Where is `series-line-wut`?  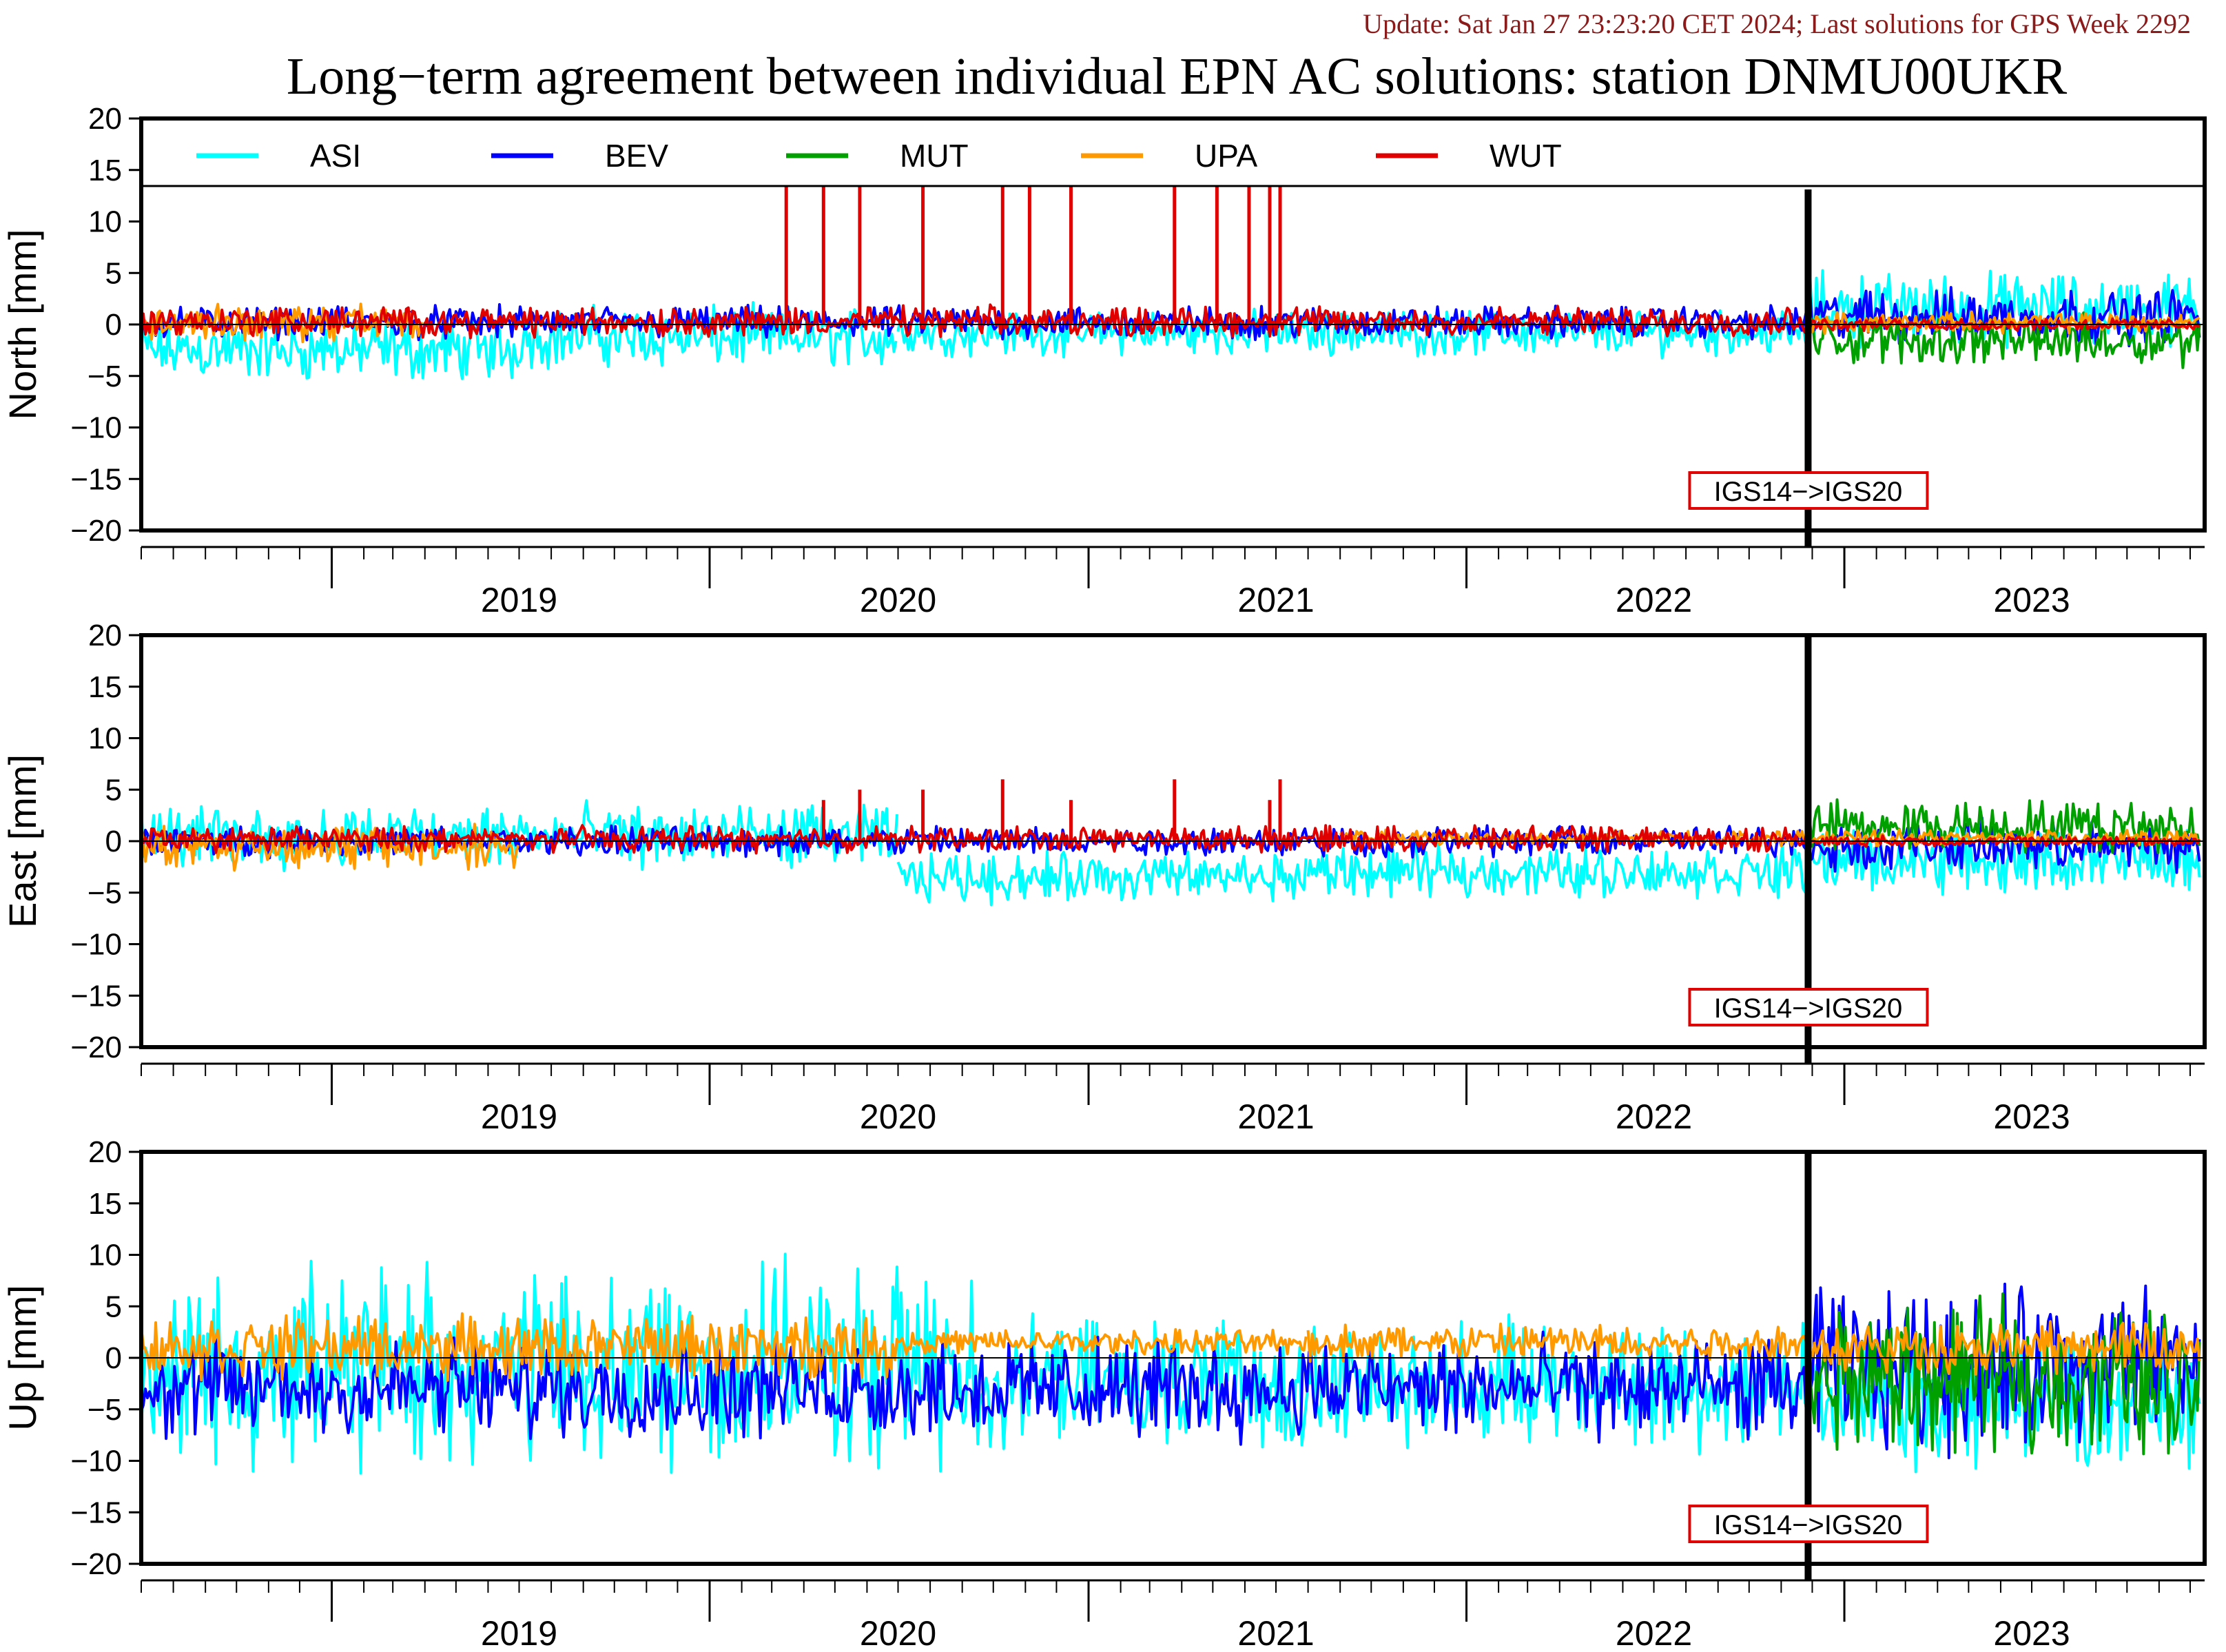
series-line-wut is located at coordinates (974, 321).